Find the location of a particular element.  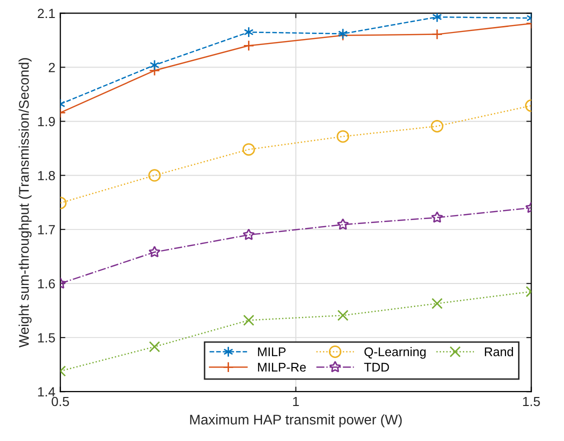

y-tick-label: 1.4 is located at coordinates (47, 391).